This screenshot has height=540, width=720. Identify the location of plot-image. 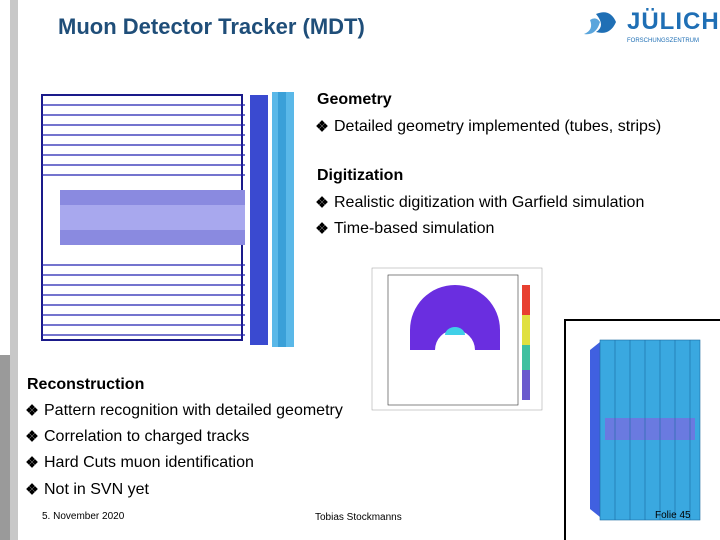
(457, 339).